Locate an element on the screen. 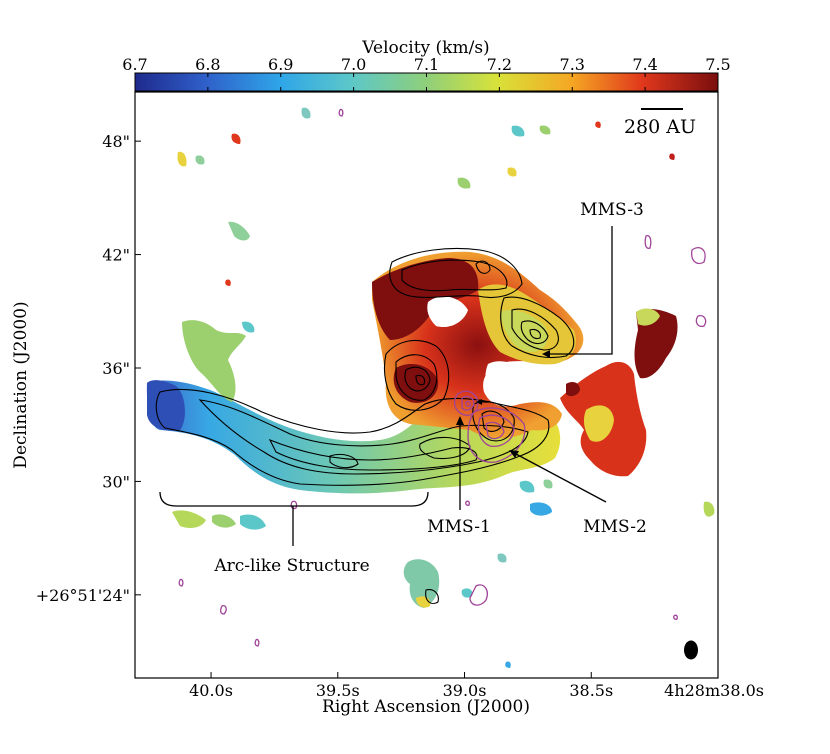  y-tick-label: 36" is located at coordinates (116, 368).